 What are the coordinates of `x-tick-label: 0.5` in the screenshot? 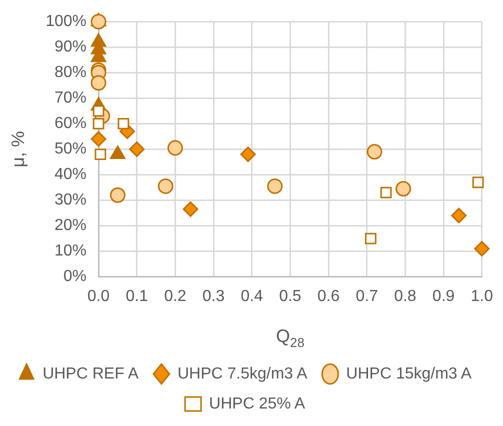 It's located at (290, 296).